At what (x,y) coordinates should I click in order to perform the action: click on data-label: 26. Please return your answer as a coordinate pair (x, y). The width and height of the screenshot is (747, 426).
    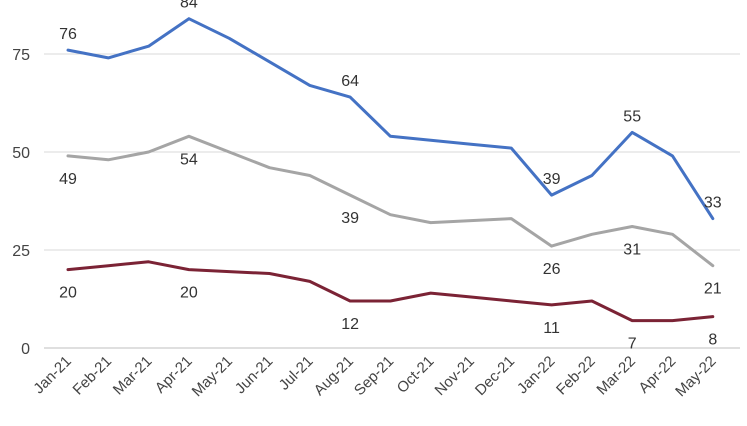
    Looking at the image, I should click on (552, 269).